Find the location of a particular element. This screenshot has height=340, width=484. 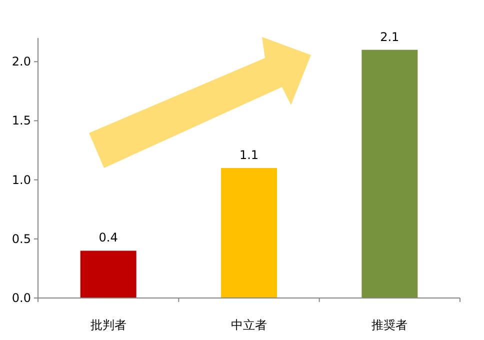

x-tick-label: 批判者 is located at coordinates (108, 325).